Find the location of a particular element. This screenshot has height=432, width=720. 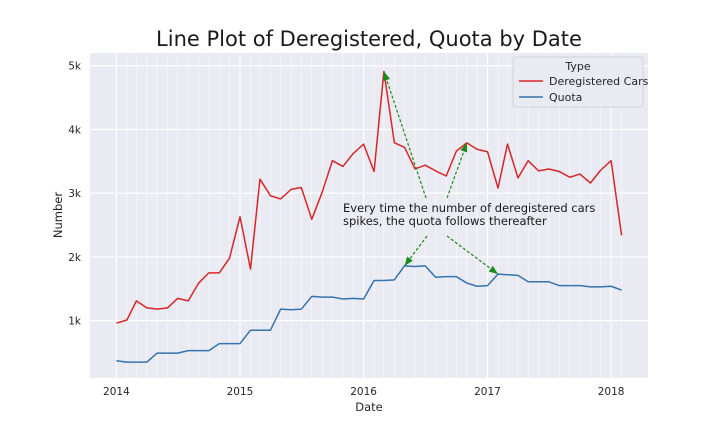

x-tick-label: 2017 is located at coordinates (487, 392).